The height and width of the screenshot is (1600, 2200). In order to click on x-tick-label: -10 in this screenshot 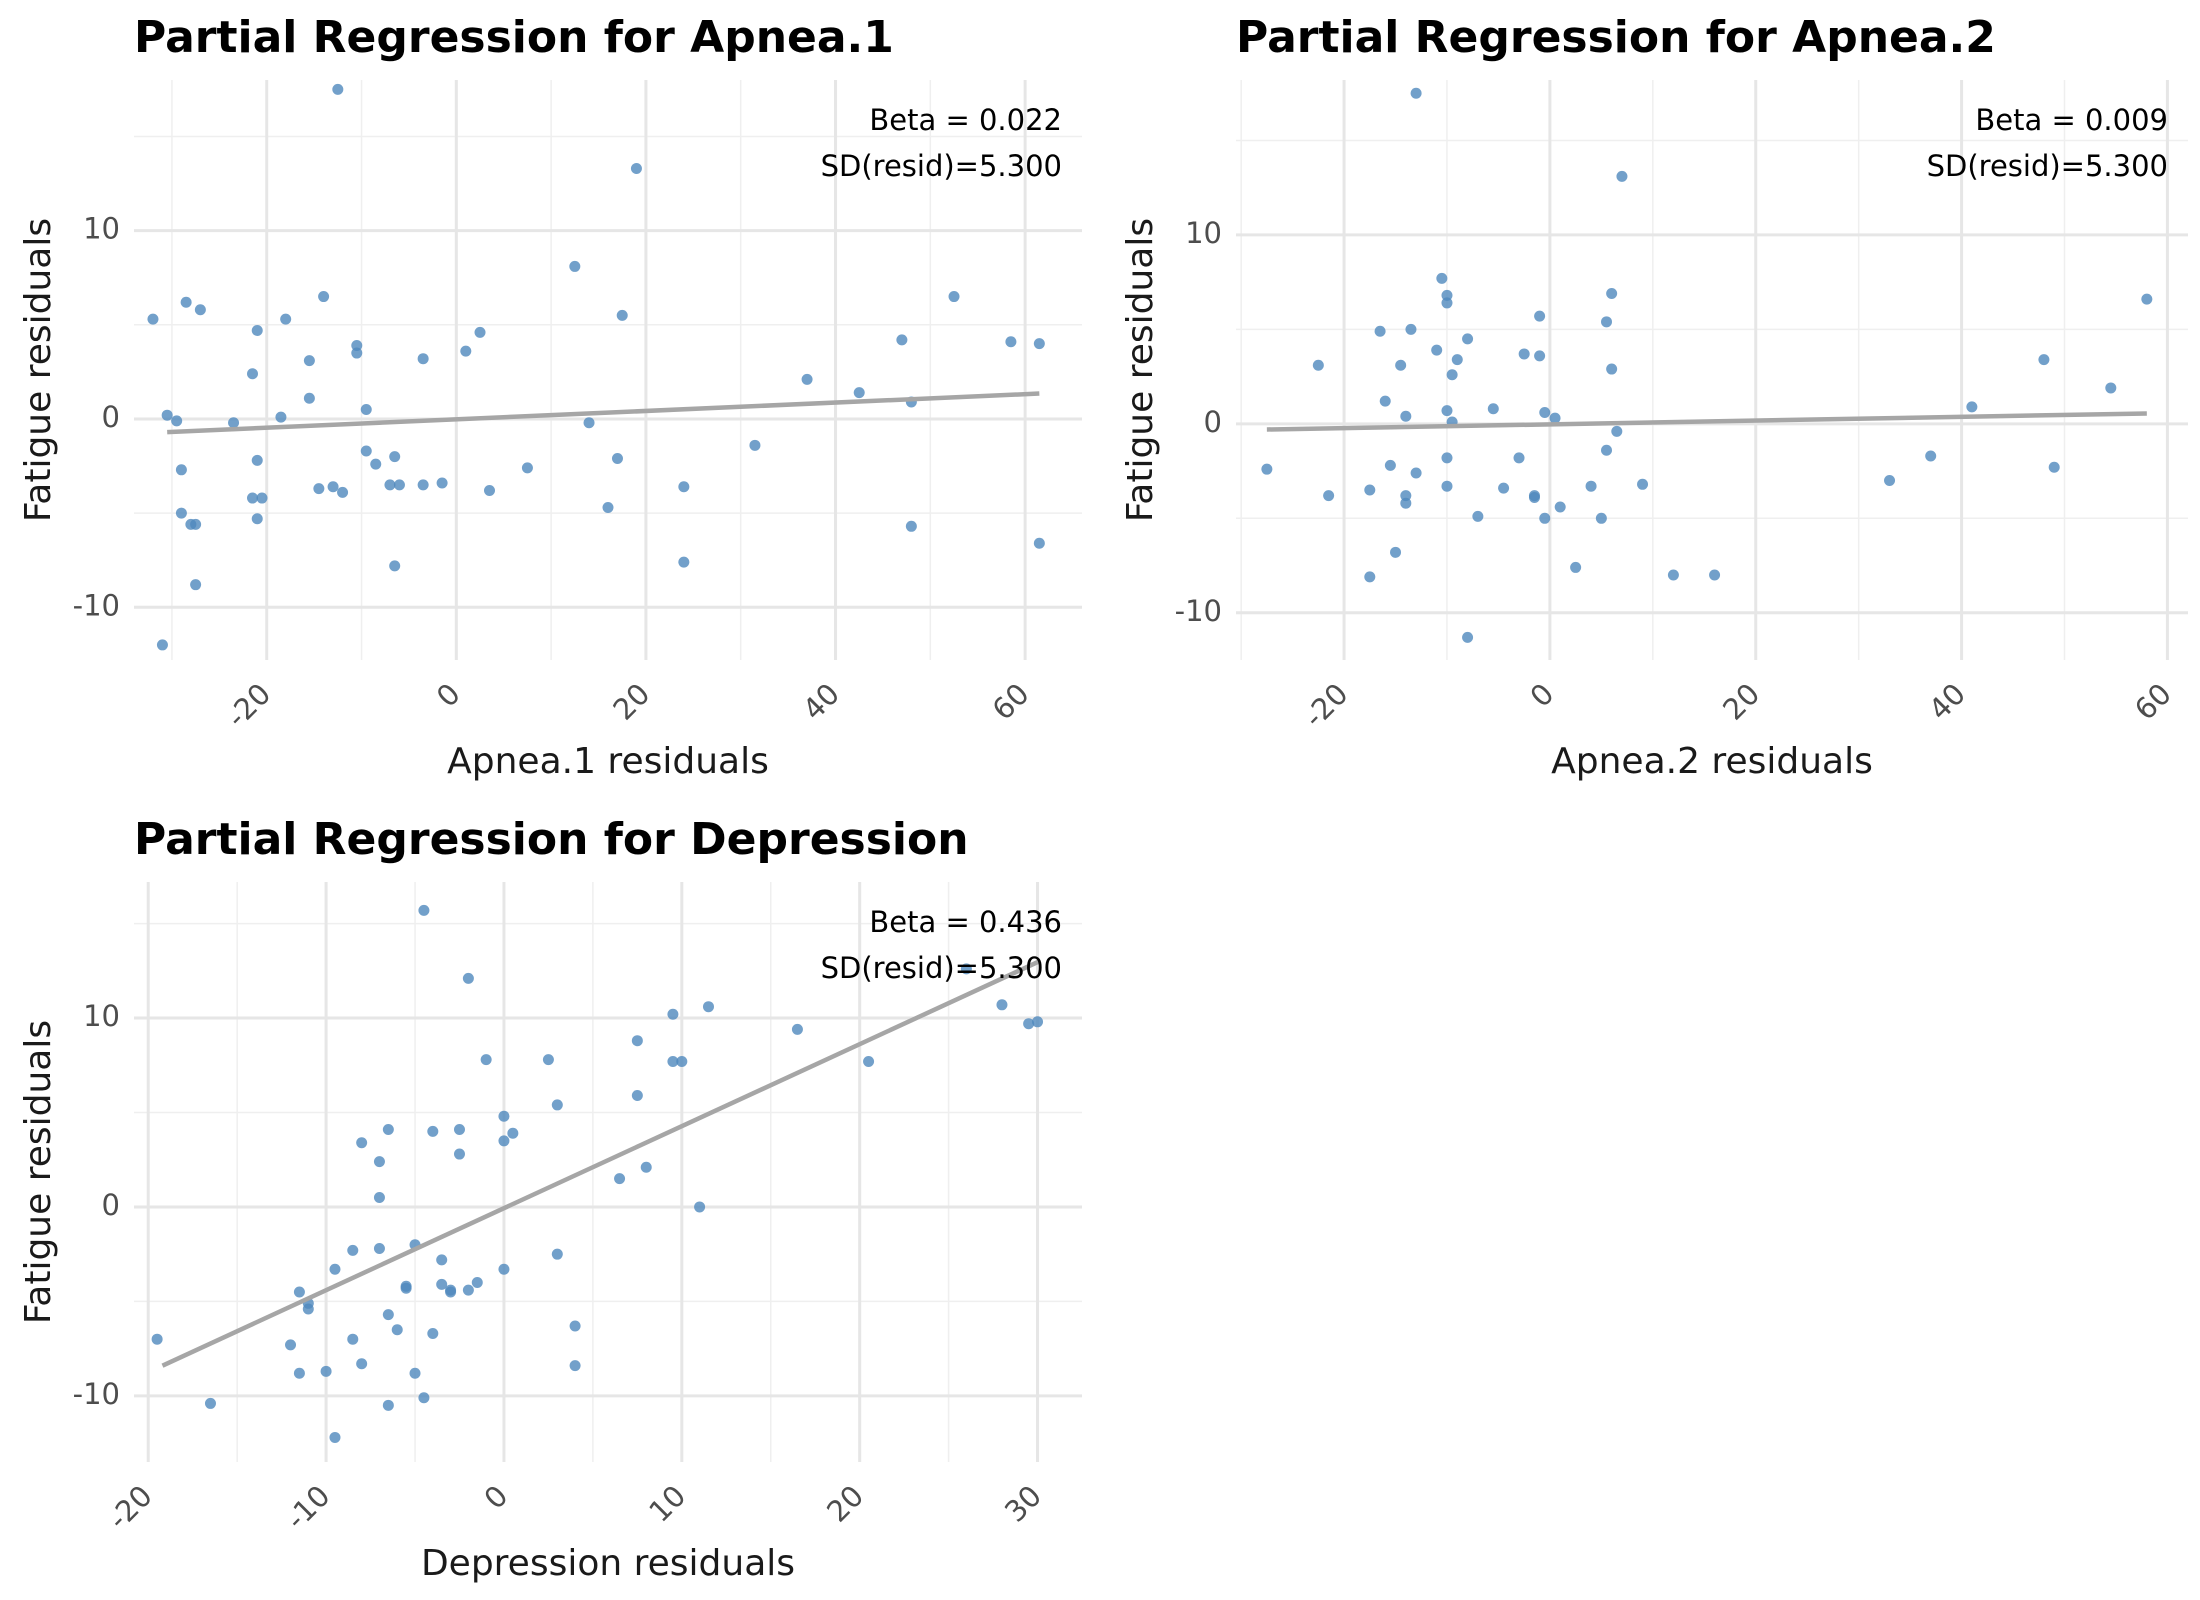, I will do `click(308, 1508)`.